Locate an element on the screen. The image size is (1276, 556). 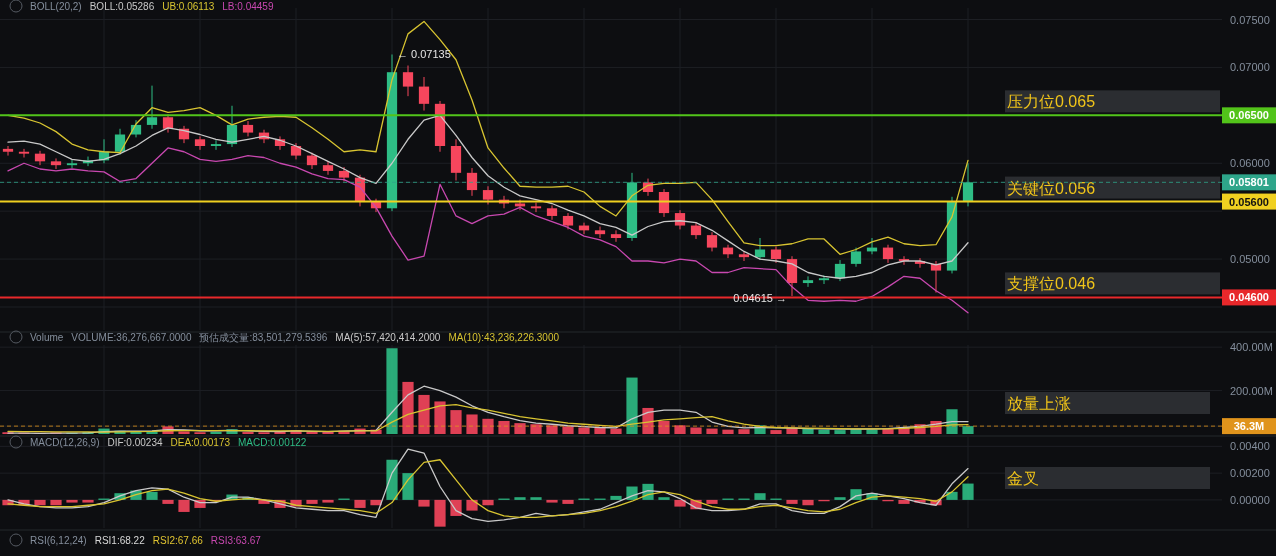
y-tick-label: 200.00M is located at coordinates (1251, 390).